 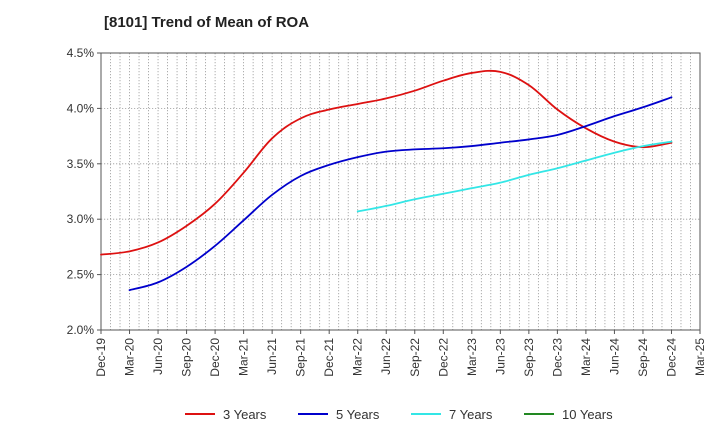 I want to click on x-tick-label: Dec-24, so click(x=671, y=357).